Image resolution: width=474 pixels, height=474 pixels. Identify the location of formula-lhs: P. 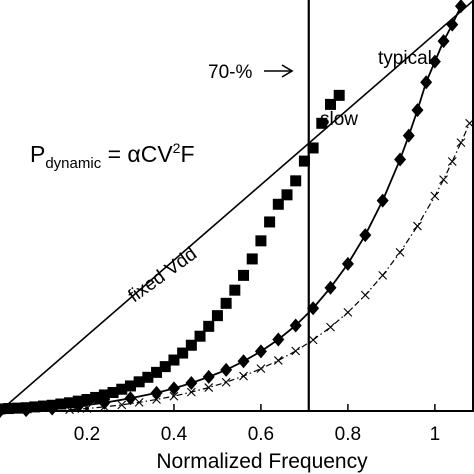
(37, 154).